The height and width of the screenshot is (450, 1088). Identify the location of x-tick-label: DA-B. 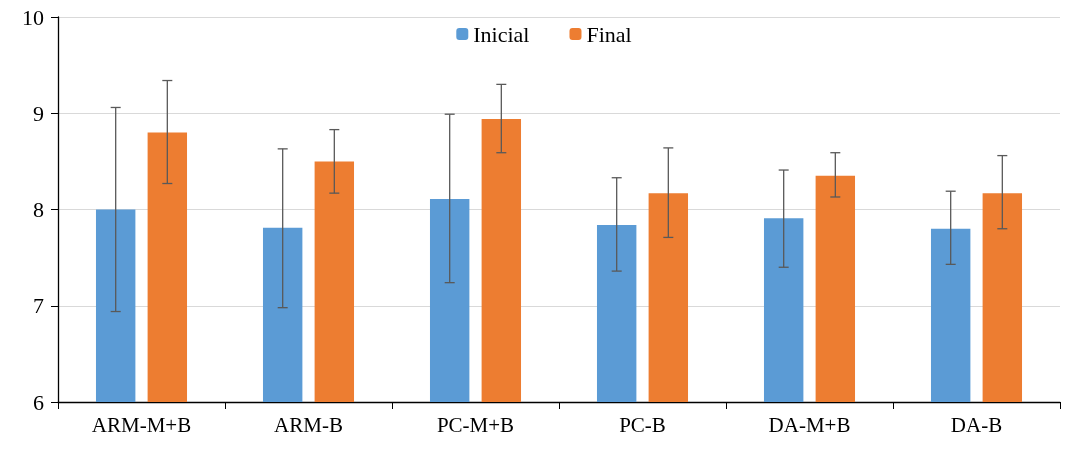
(976, 424).